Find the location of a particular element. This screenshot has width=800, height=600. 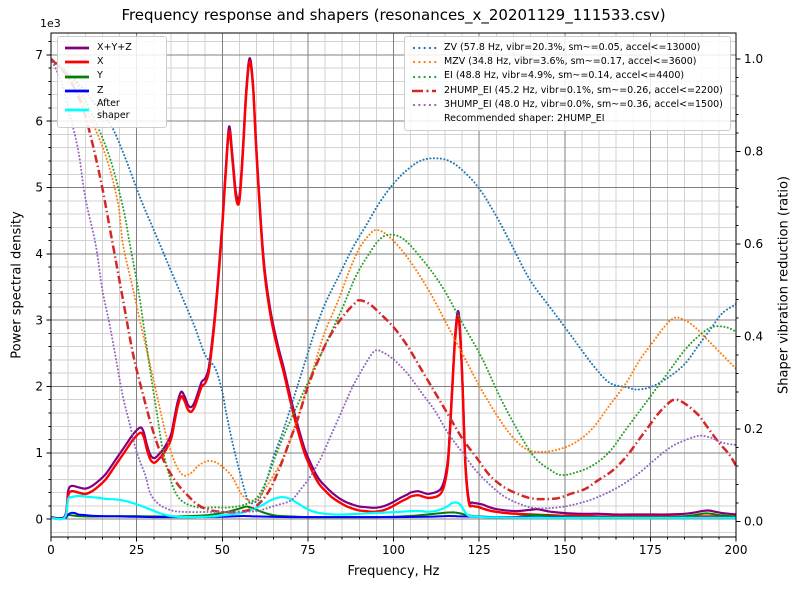

x-tick-label: 75 is located at coordinates (307, 550).